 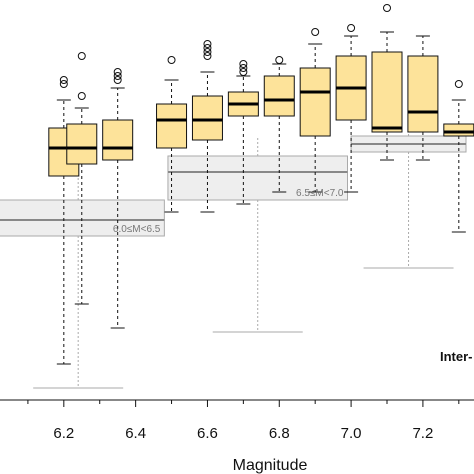 What do you see at coordinates (207, 433) in the screenshot?
I see `x-tick-label-2: 6.6` at bounding box center [207, 433].